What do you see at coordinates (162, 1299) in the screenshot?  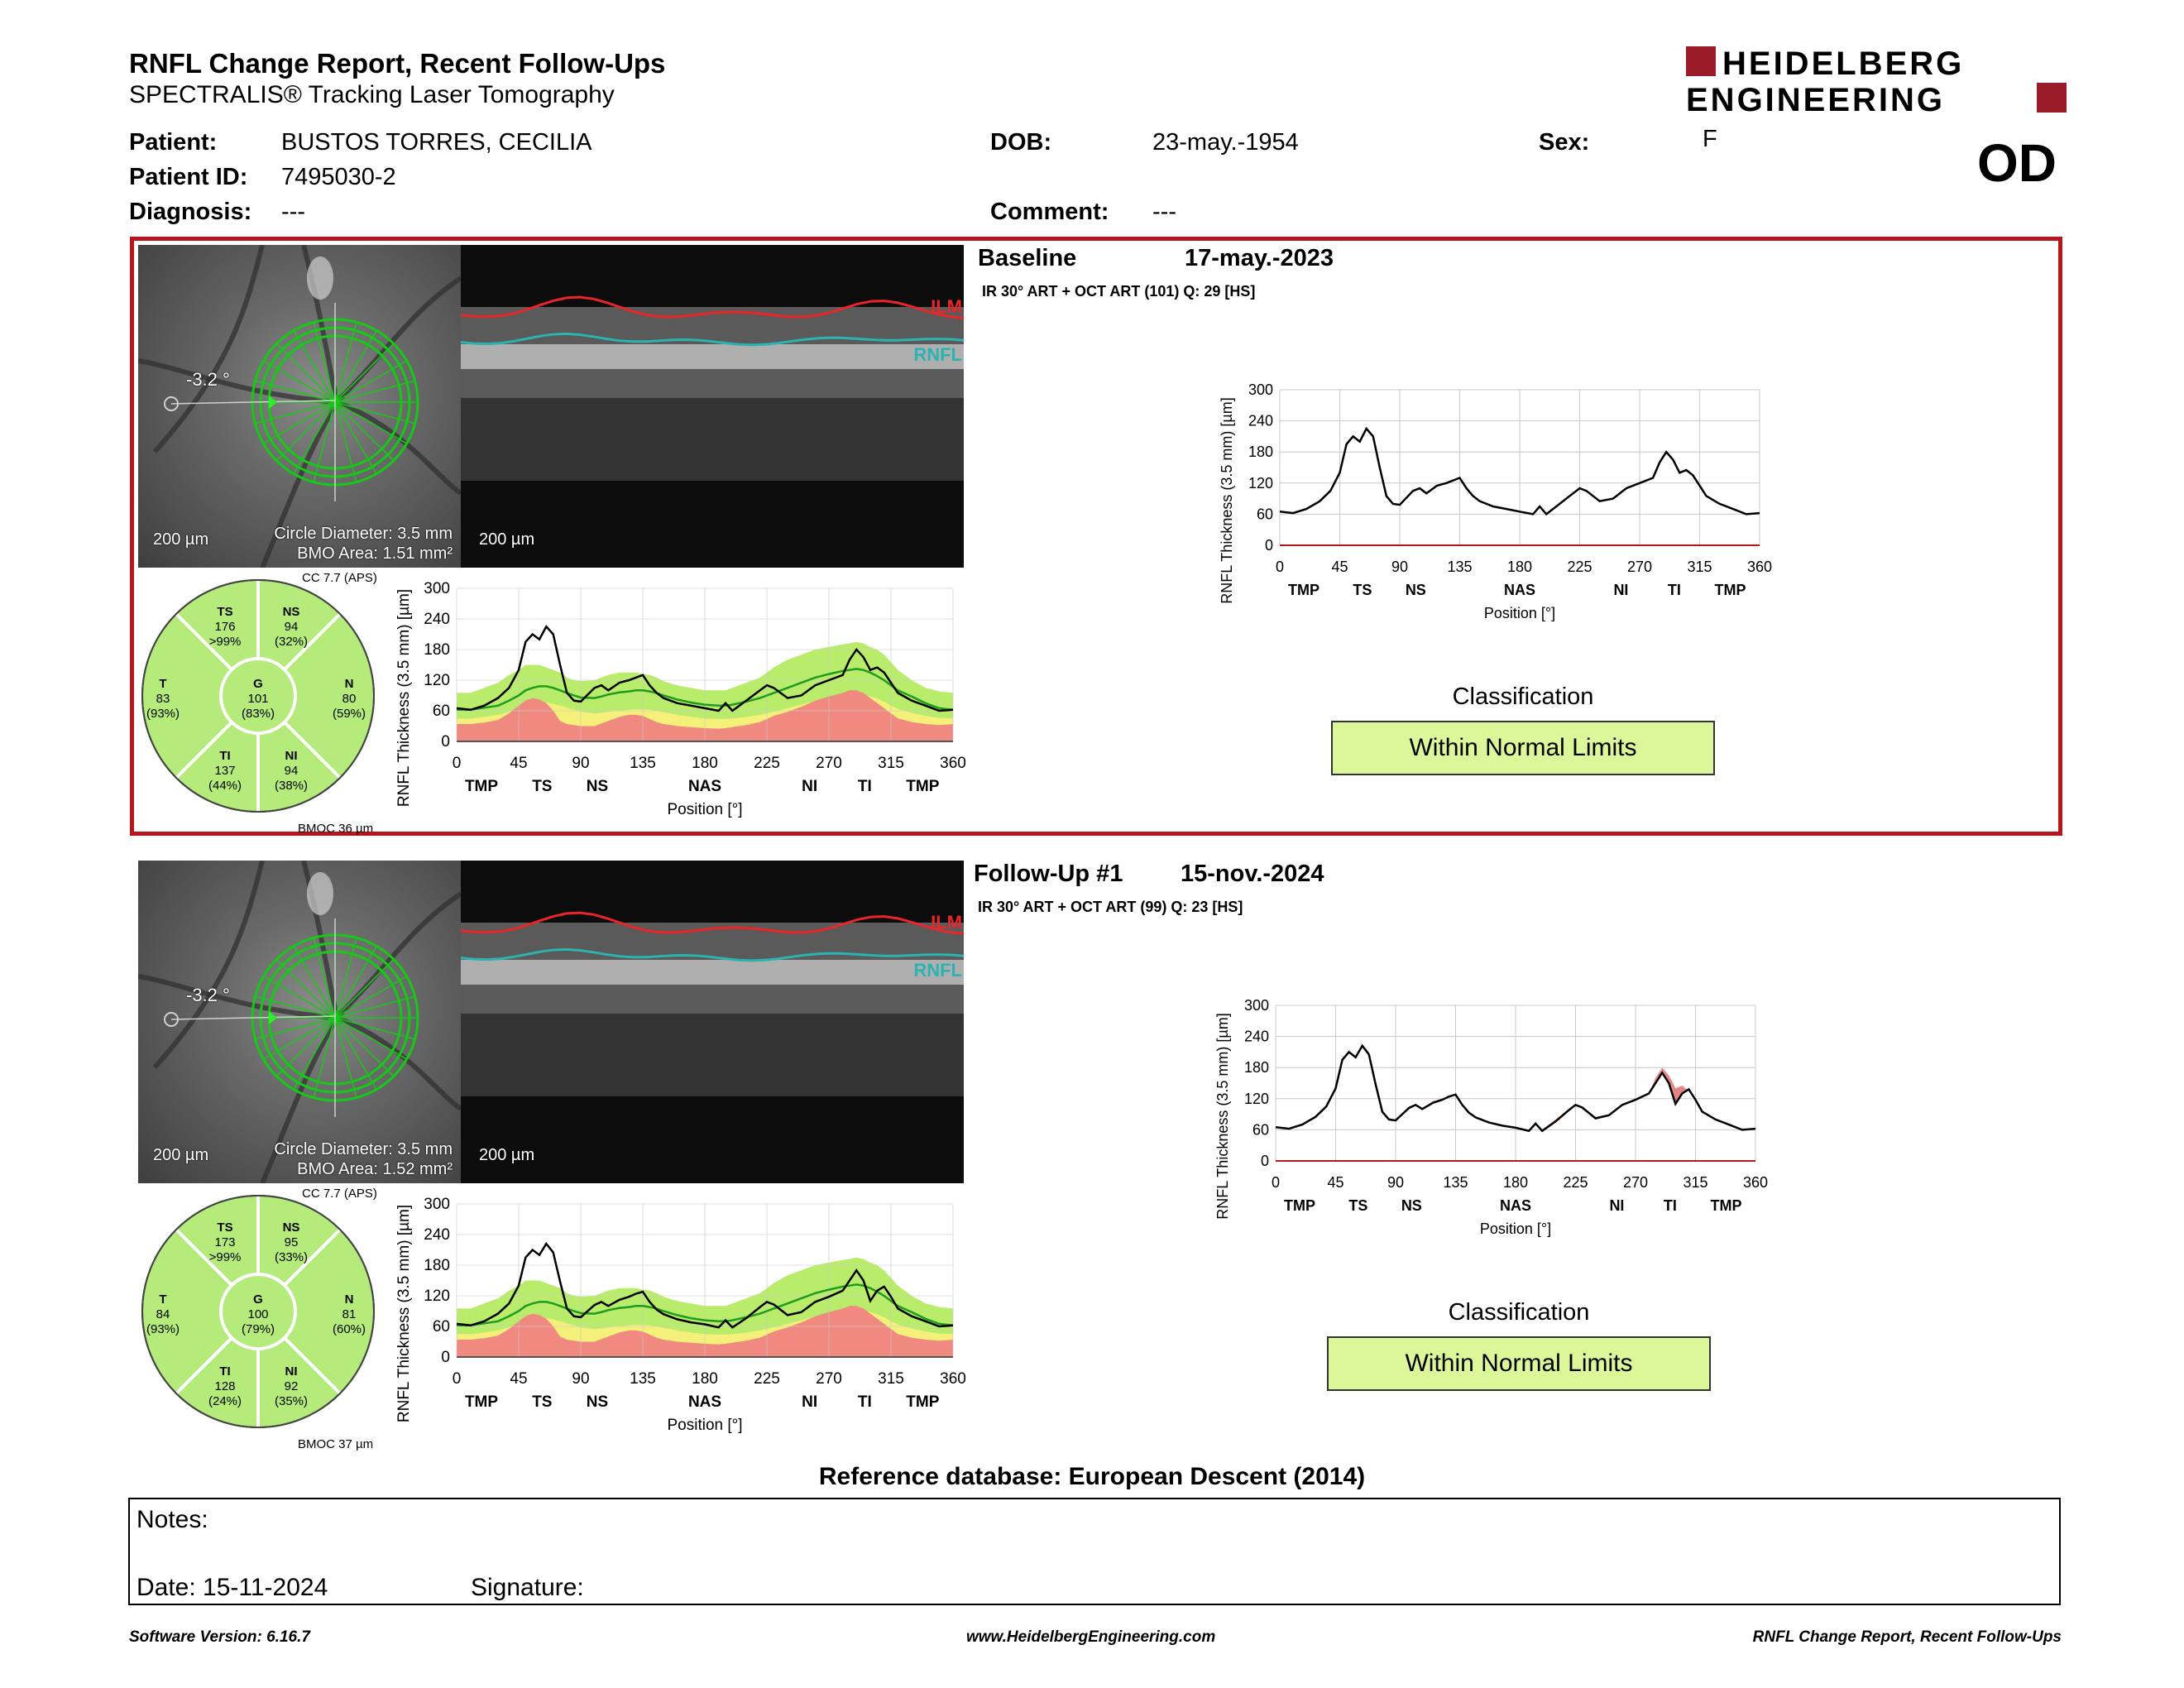 I see `sector-t-label: T` at bounding box center [162, 1299].